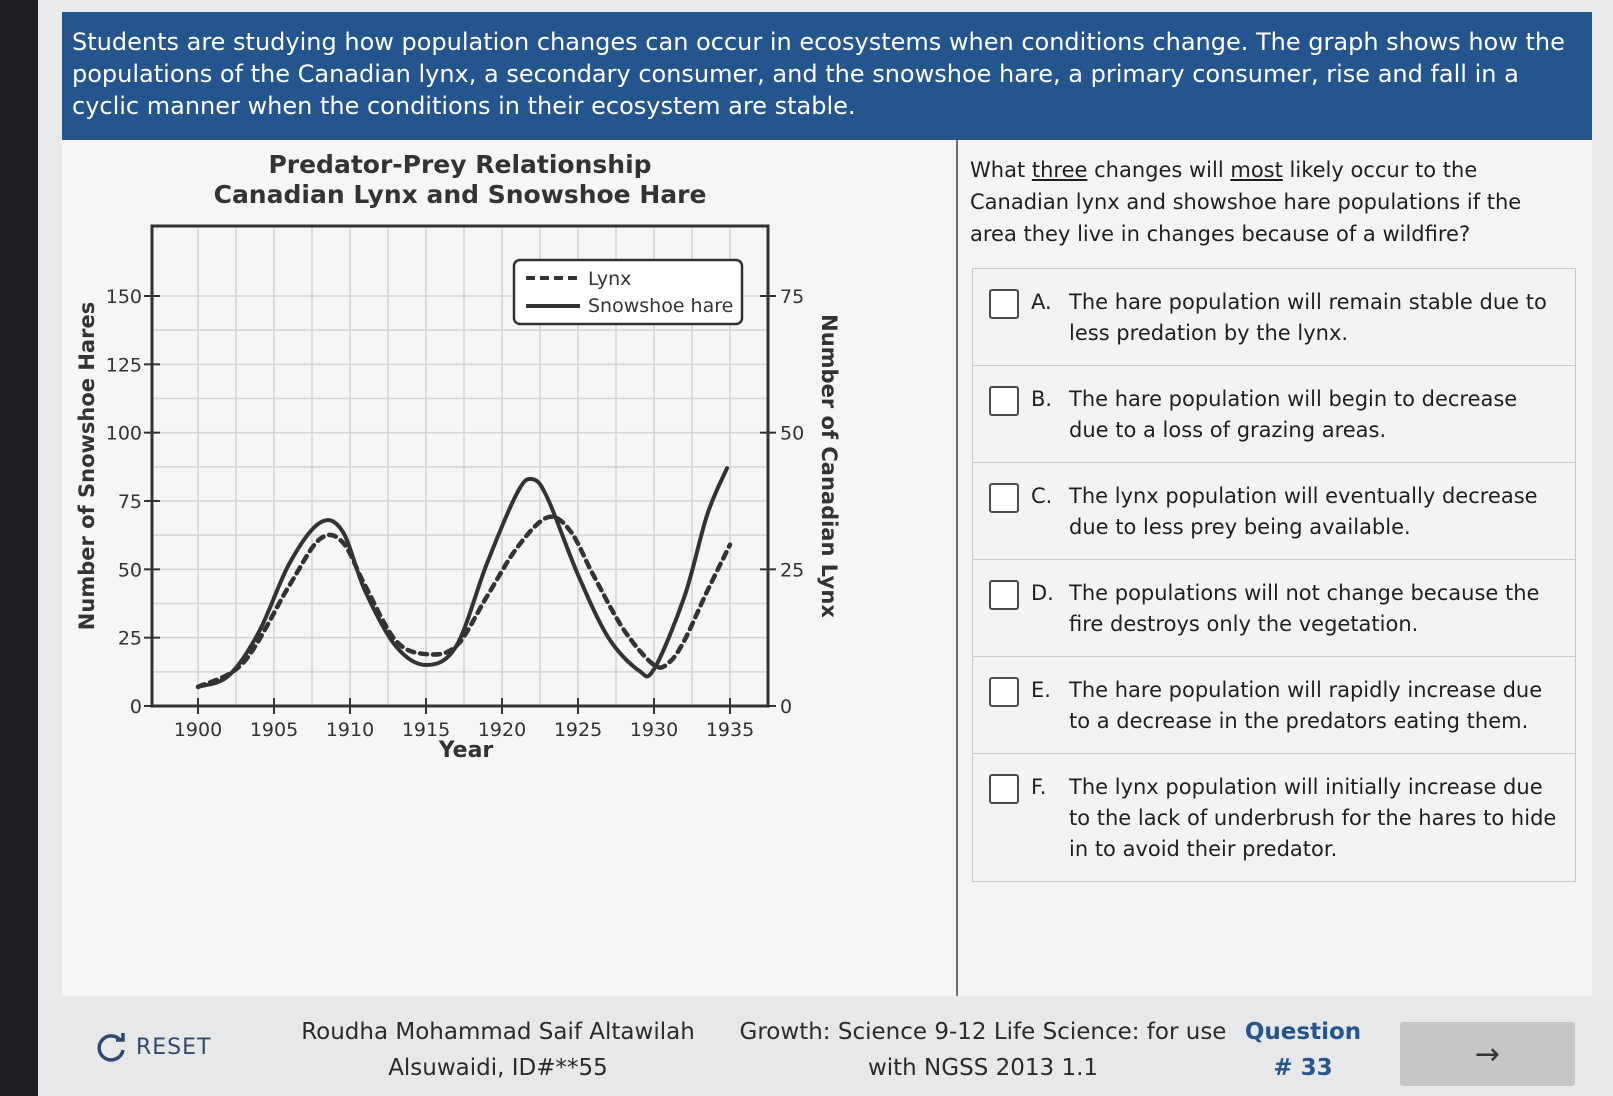 Image resolution: width=1613 pixels, height=1096 pixels. What do you see at coordinates (1059, 170) in the screenshot?
I see `question-emphasis-three: three` at bounding box center [1059, 170].